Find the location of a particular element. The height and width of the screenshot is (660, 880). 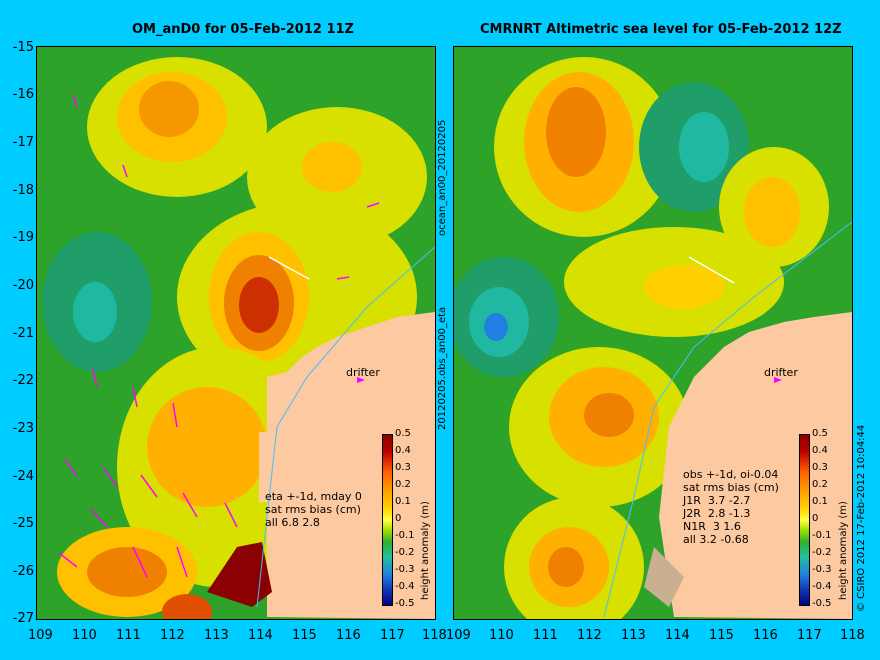

stats-line: all 6.8 2.8 is located at coordinates (292, 522).